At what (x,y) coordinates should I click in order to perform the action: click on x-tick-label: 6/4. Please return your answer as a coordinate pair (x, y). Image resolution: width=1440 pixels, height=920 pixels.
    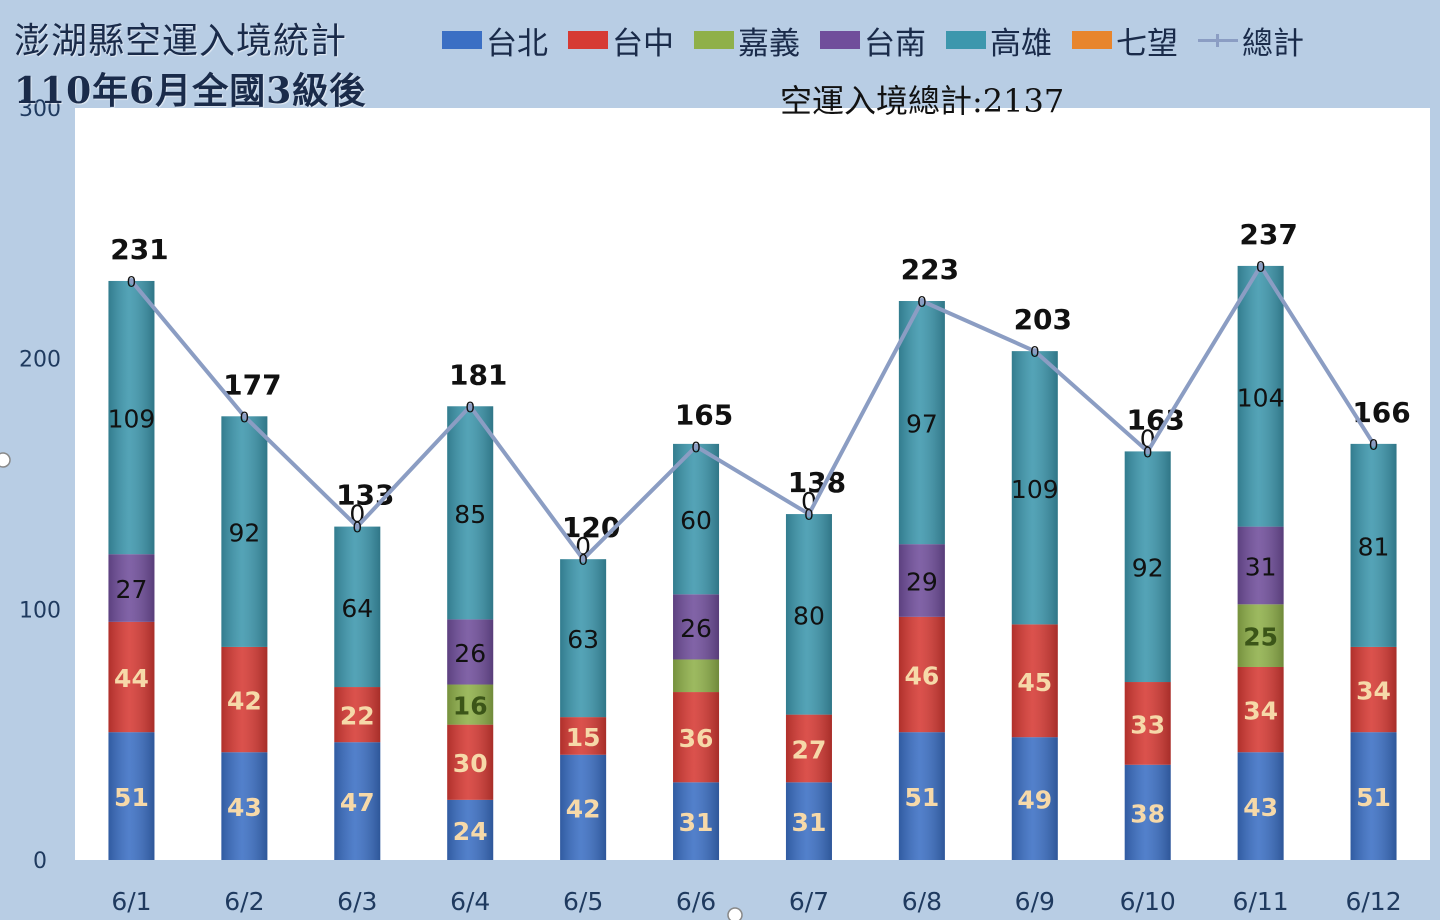
    Looking at the image, I should click on (470, 901).